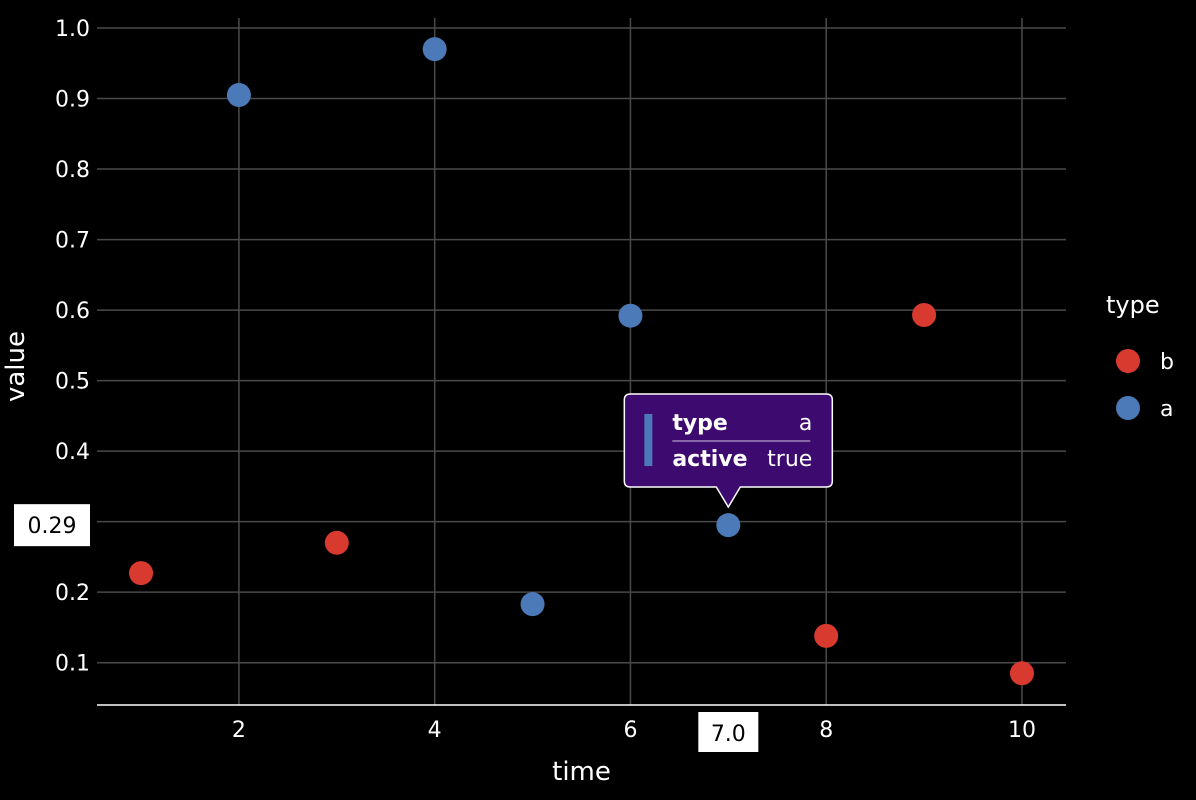 Image resolution: width=1196 pixels, height=800 pixels. I want to click on x-tick-label: 10, so click(1022, 730).